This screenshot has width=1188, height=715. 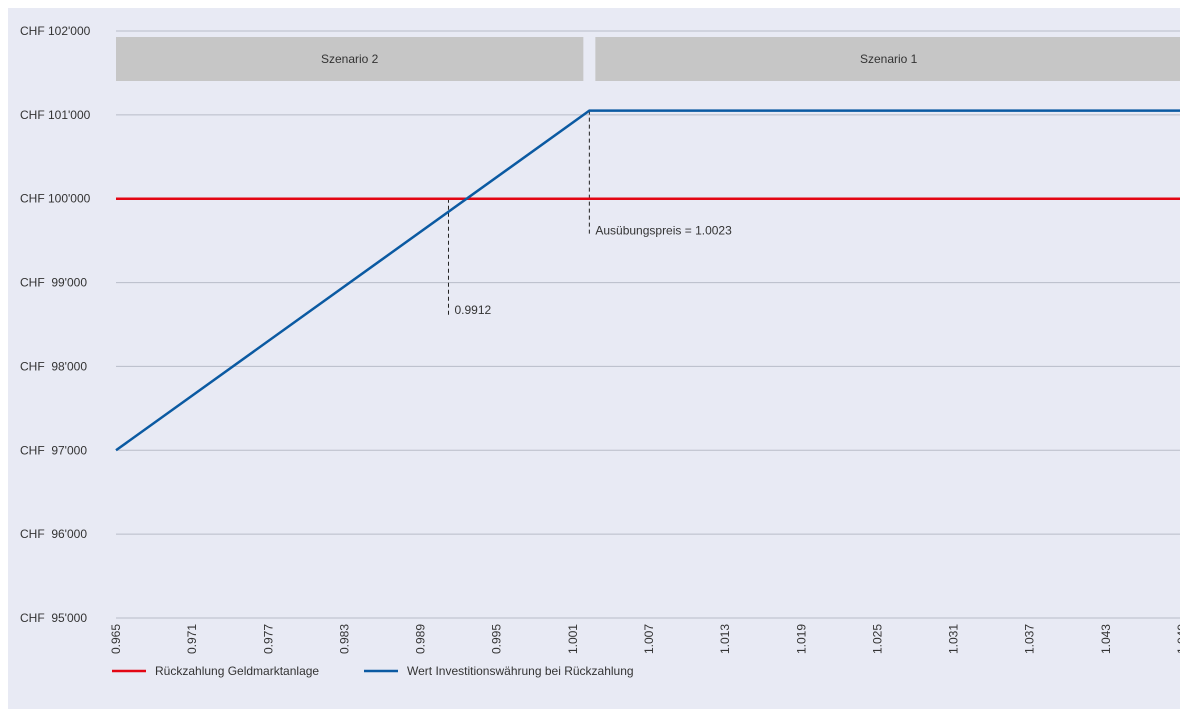 What do you see at coordinates (520, 671) in the screenshot?
I see `legend-label: Wert Investitionswährung bei Rückzahlung` at bounding box center [520, 671].